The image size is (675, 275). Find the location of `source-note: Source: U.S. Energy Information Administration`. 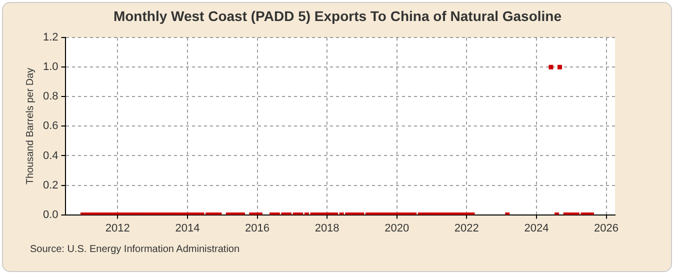

source-note: Source: U.S. Energy Information Administration is located at coordinates (135, 249).